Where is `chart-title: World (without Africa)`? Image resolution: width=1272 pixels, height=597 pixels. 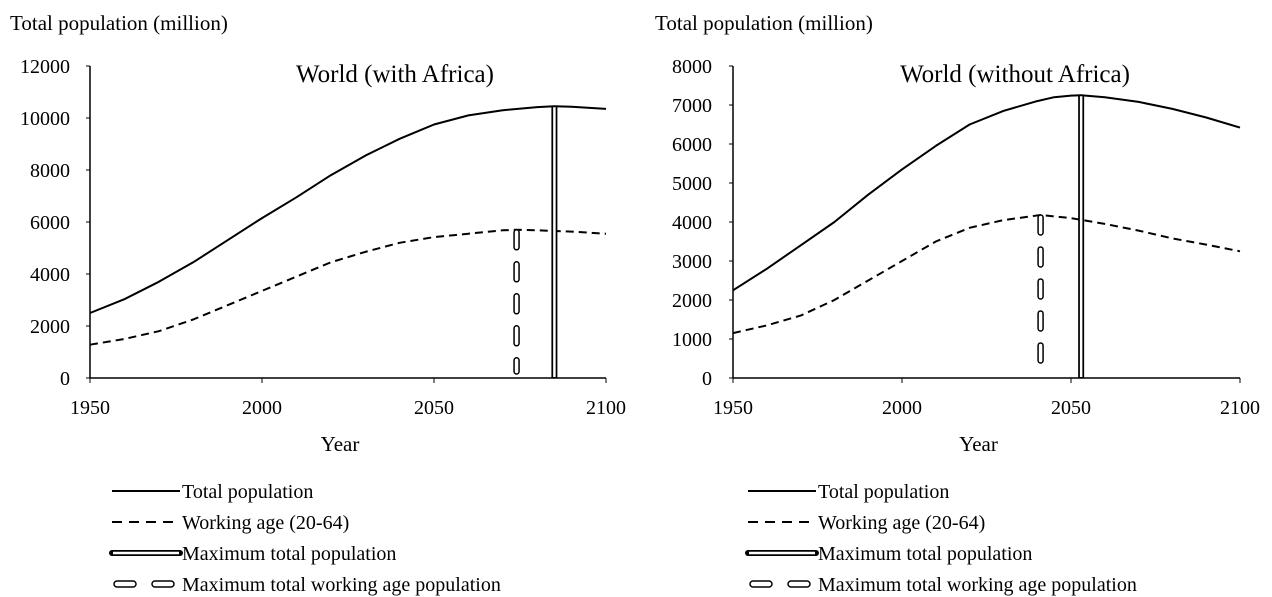
chart-title: World (without Africa) is located at coordinates (1015, 74).